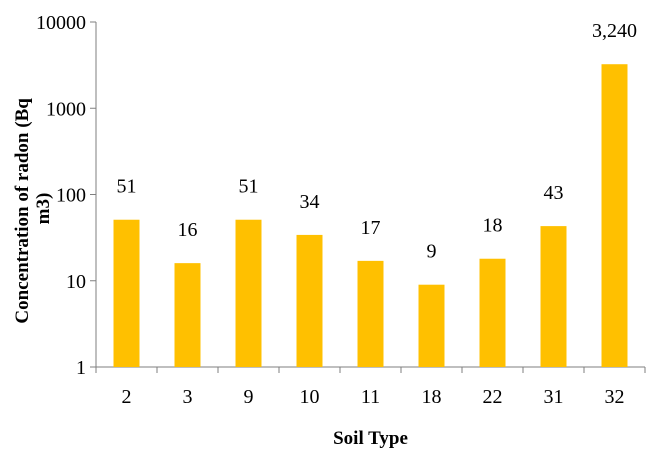  What do you see at coordinates (310, 397) in the screenshot?
I see `x-tick-label: 10` at bounding box center [310, 397].